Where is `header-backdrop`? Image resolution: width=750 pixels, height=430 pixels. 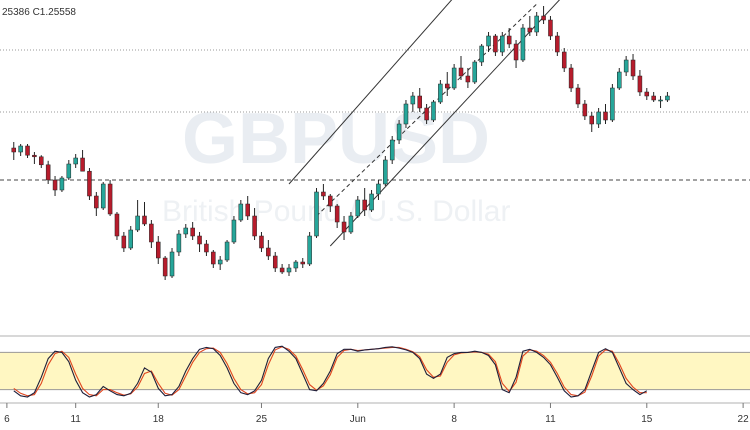 header-backdrop is located at coordinates (40, 12).